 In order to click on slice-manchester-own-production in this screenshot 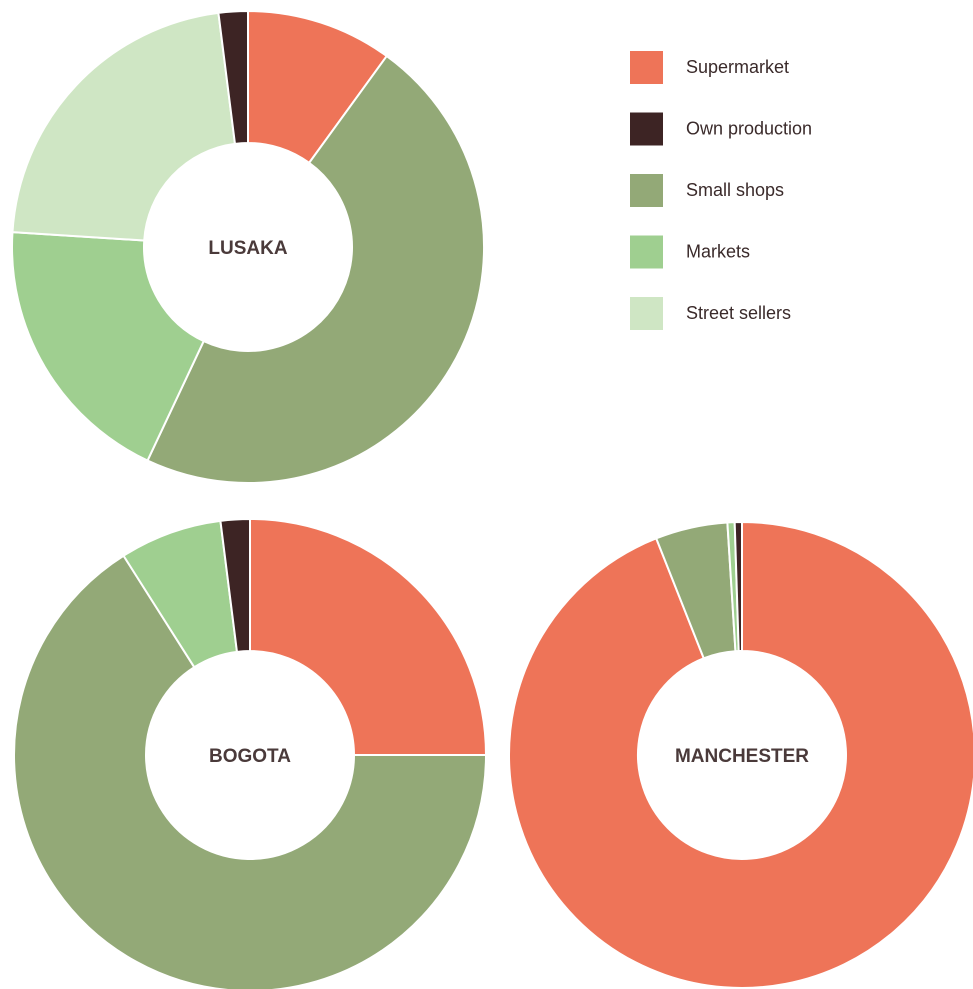, I will do `click(738, 586)`.